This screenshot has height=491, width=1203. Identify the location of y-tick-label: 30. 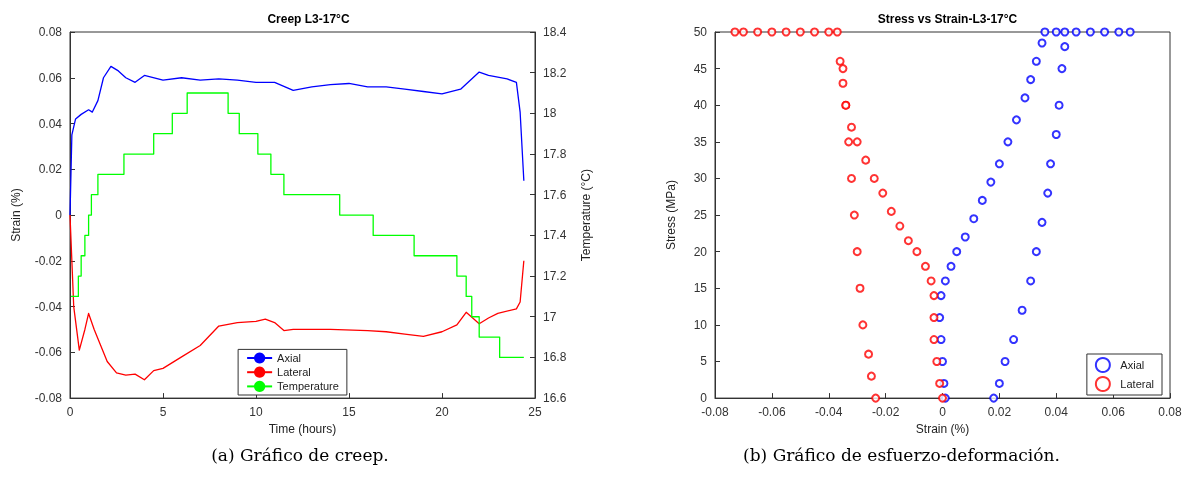
(700, 178).